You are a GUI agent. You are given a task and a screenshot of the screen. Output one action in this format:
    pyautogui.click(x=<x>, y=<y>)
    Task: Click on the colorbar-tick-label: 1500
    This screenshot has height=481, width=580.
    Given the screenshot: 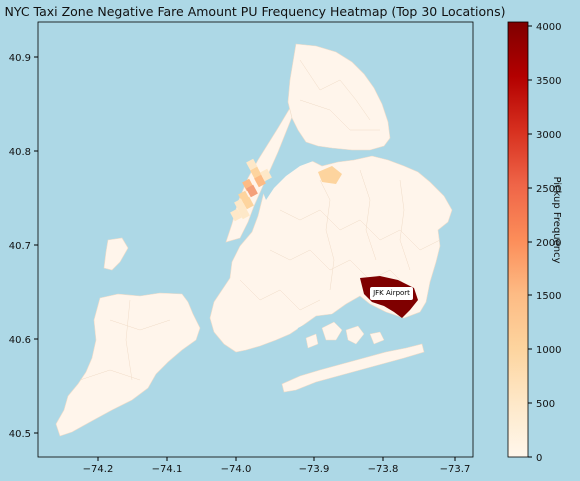 What is the action you would take?
    pyautogui.click(x=548, y=296)
    